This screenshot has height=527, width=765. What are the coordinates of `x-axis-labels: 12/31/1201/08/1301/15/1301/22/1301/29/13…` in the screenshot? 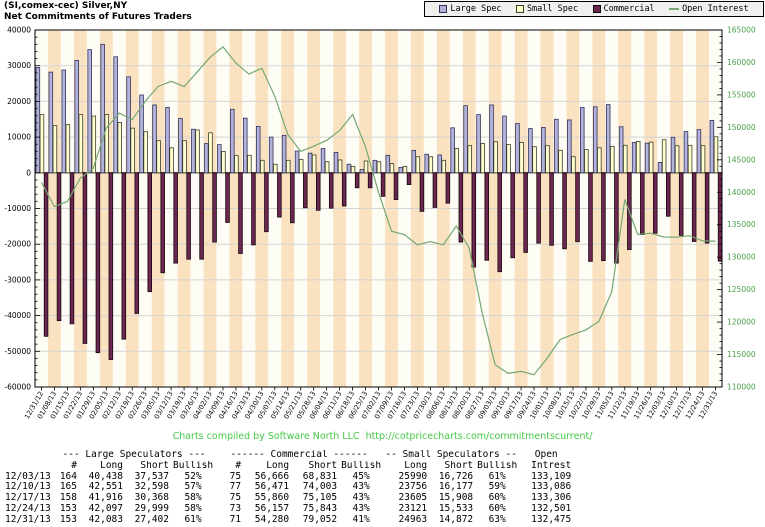 It's located at (371, 405).